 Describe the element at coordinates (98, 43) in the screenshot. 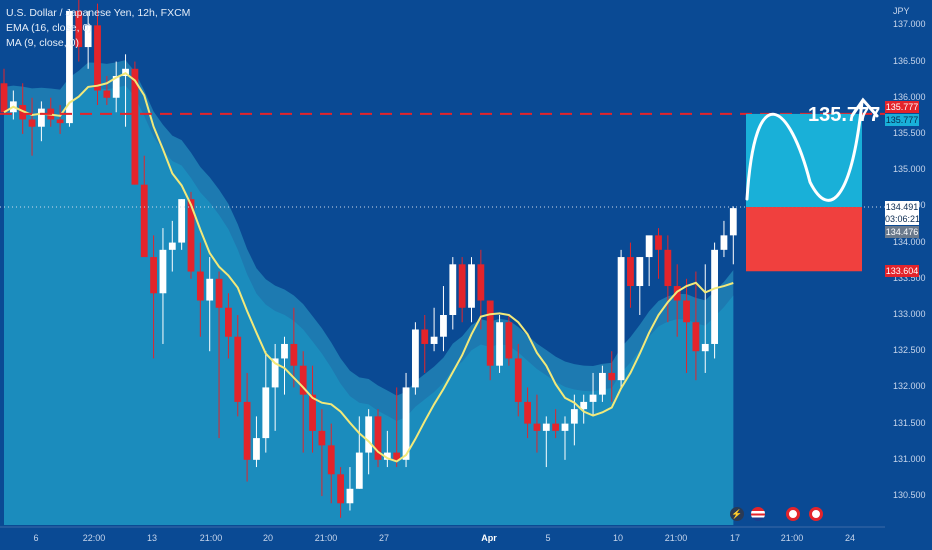

I see `ma-legend: MA (9, close, 0)` at that location.